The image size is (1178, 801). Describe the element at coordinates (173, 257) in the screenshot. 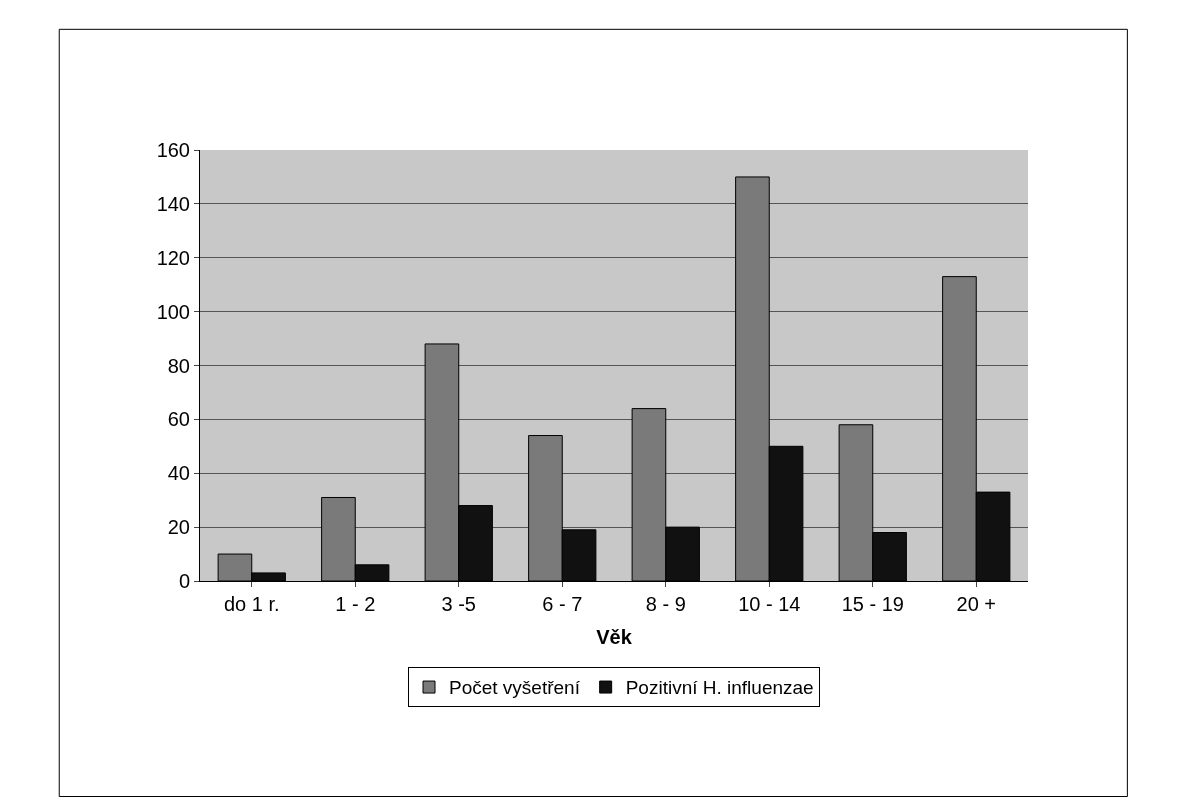

I see `y-tick-label: 120` at that location.